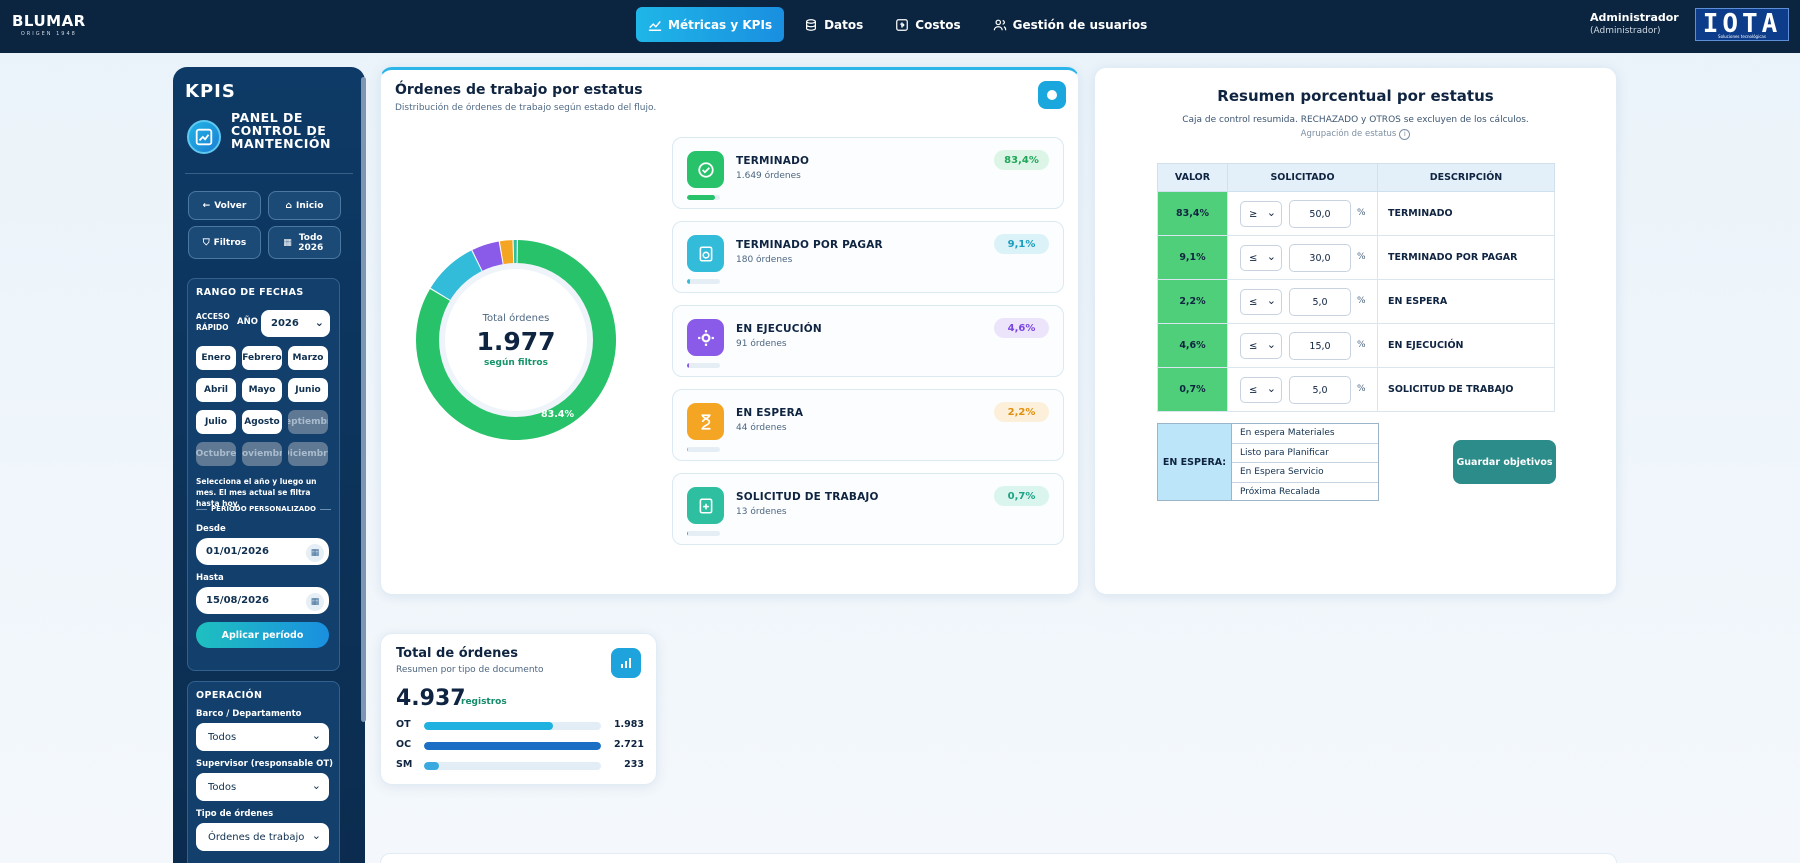 The height and width of the screenshot is (863, 1800). I want to click on month-button: Febrero, so click(262, 358).